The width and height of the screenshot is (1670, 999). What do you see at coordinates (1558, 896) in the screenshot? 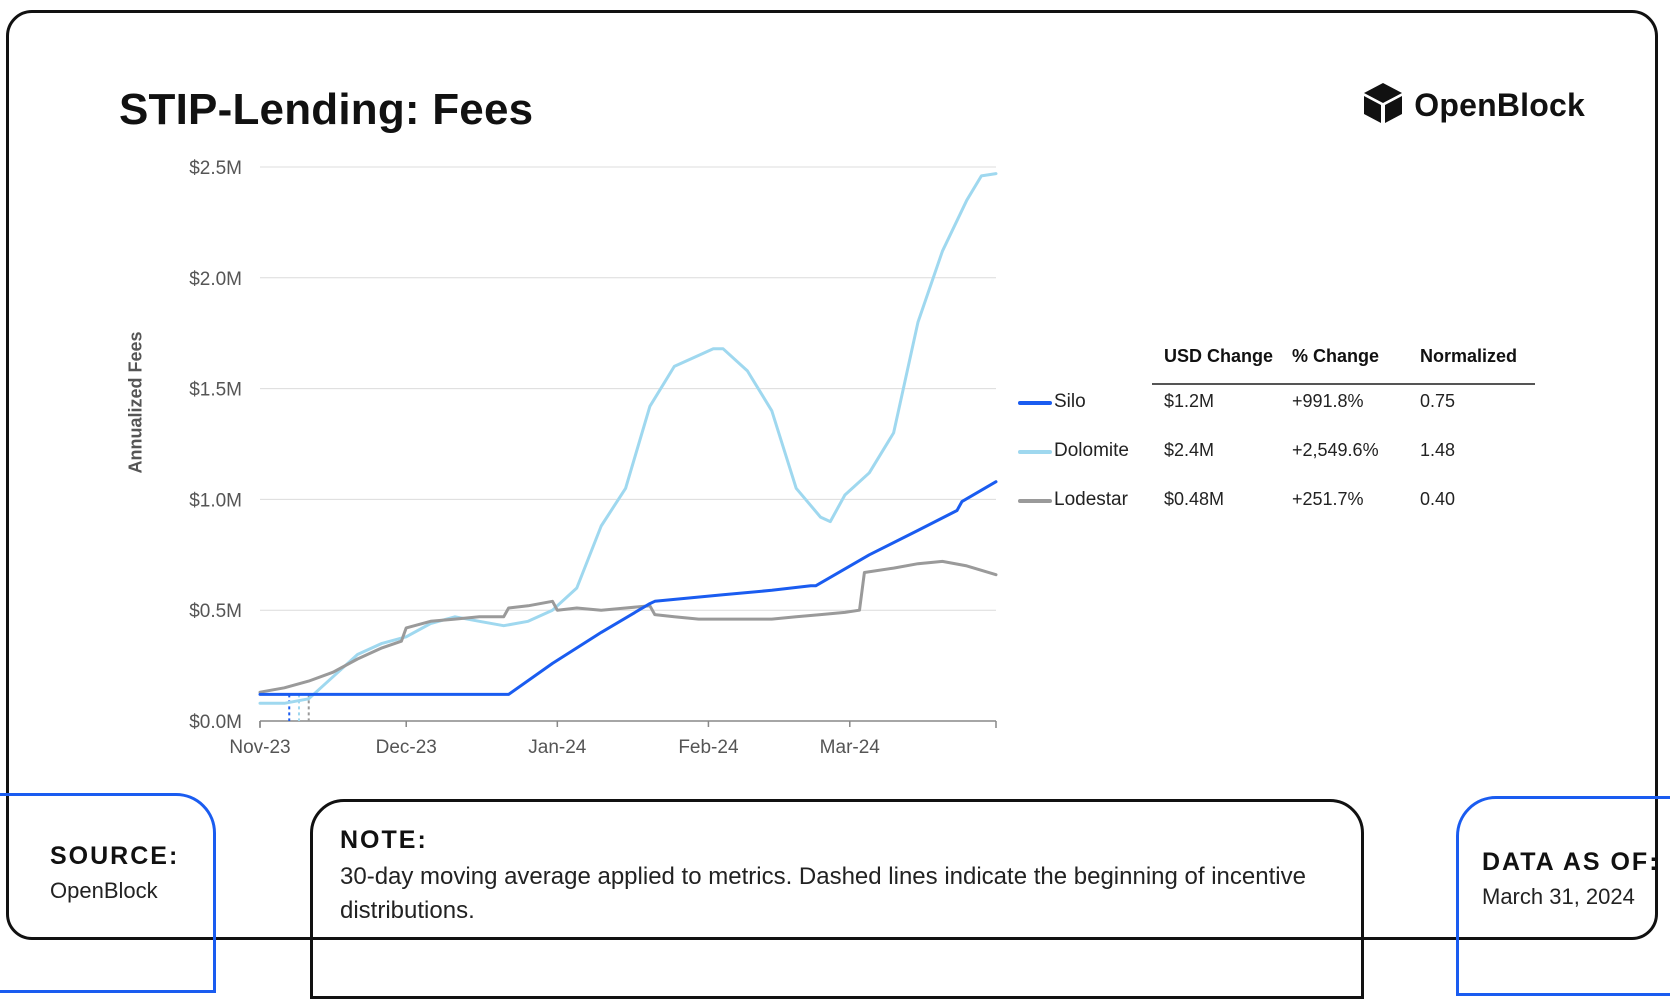
I see `asof-value: March 31, 2024` at bounding box center [1558, 896].